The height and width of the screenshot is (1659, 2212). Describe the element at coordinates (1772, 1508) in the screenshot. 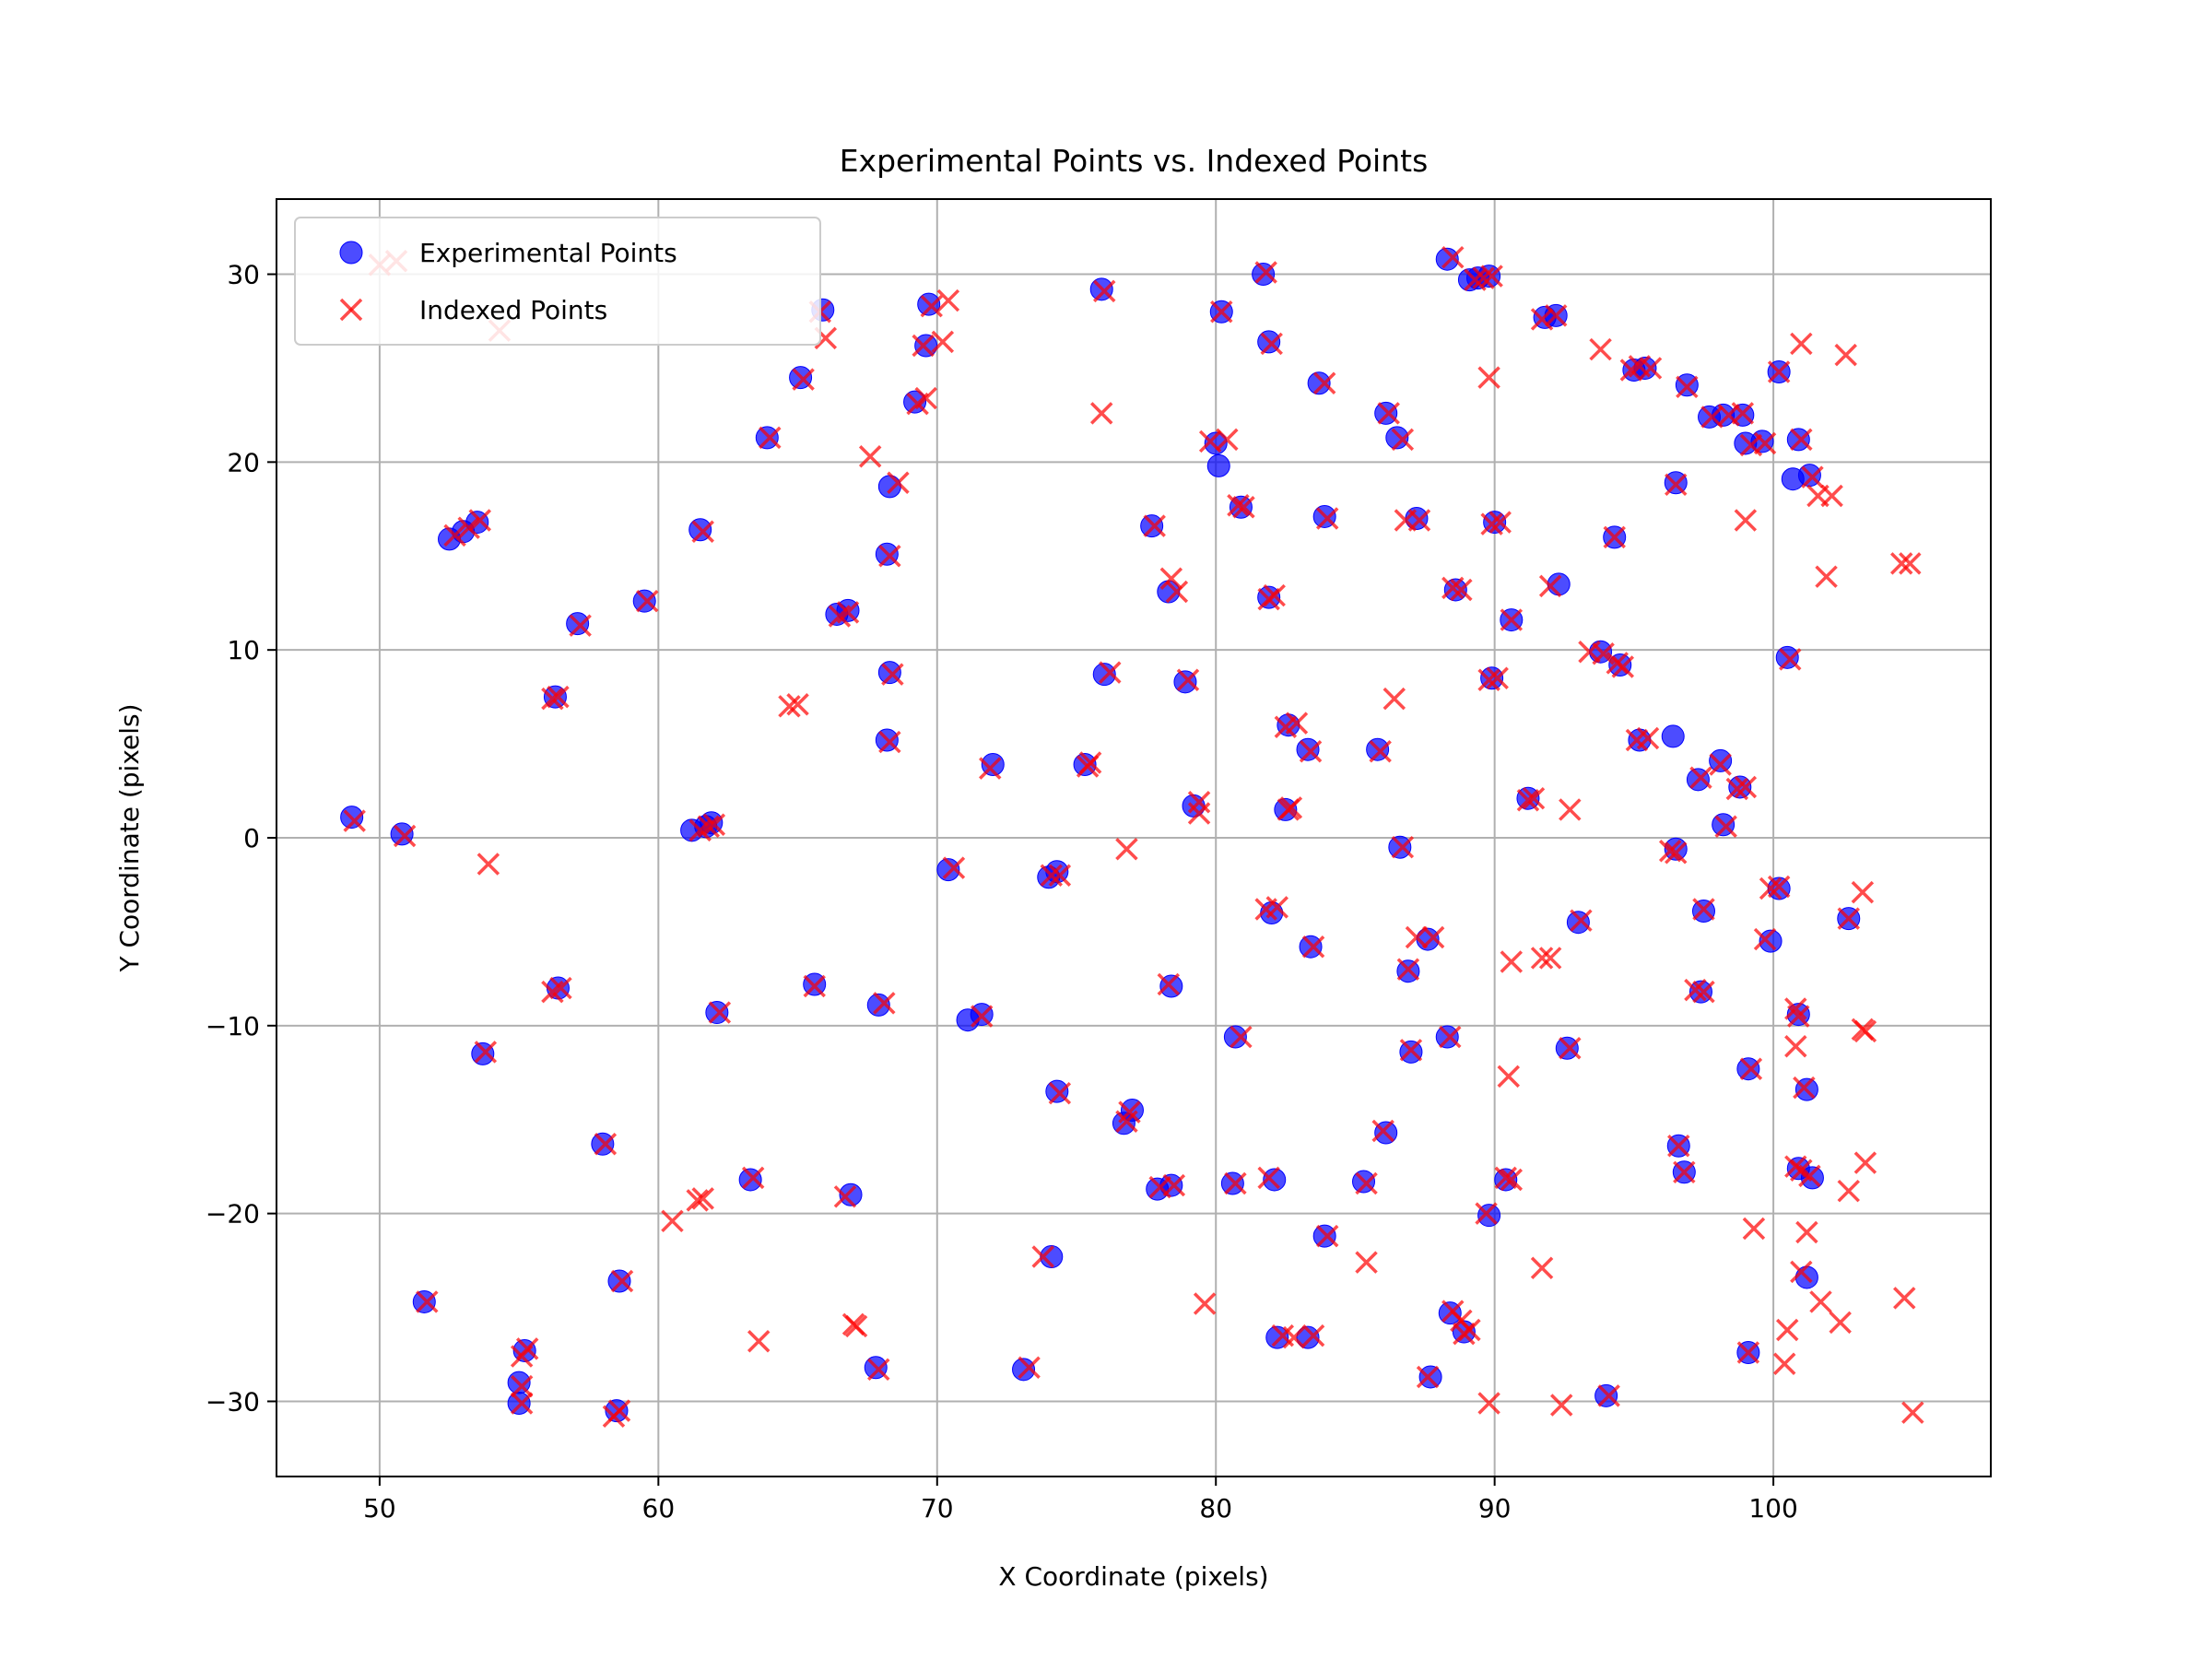

I see `x-tick-label: 100` at that location.